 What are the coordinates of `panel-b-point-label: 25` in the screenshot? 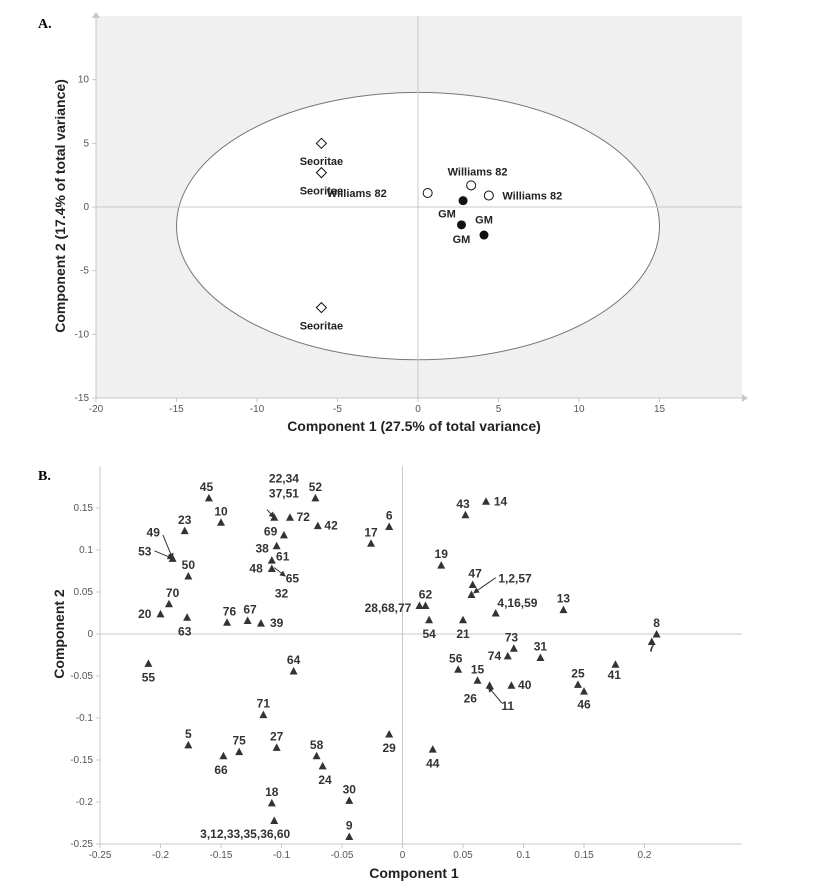 It's located at (578, 673).